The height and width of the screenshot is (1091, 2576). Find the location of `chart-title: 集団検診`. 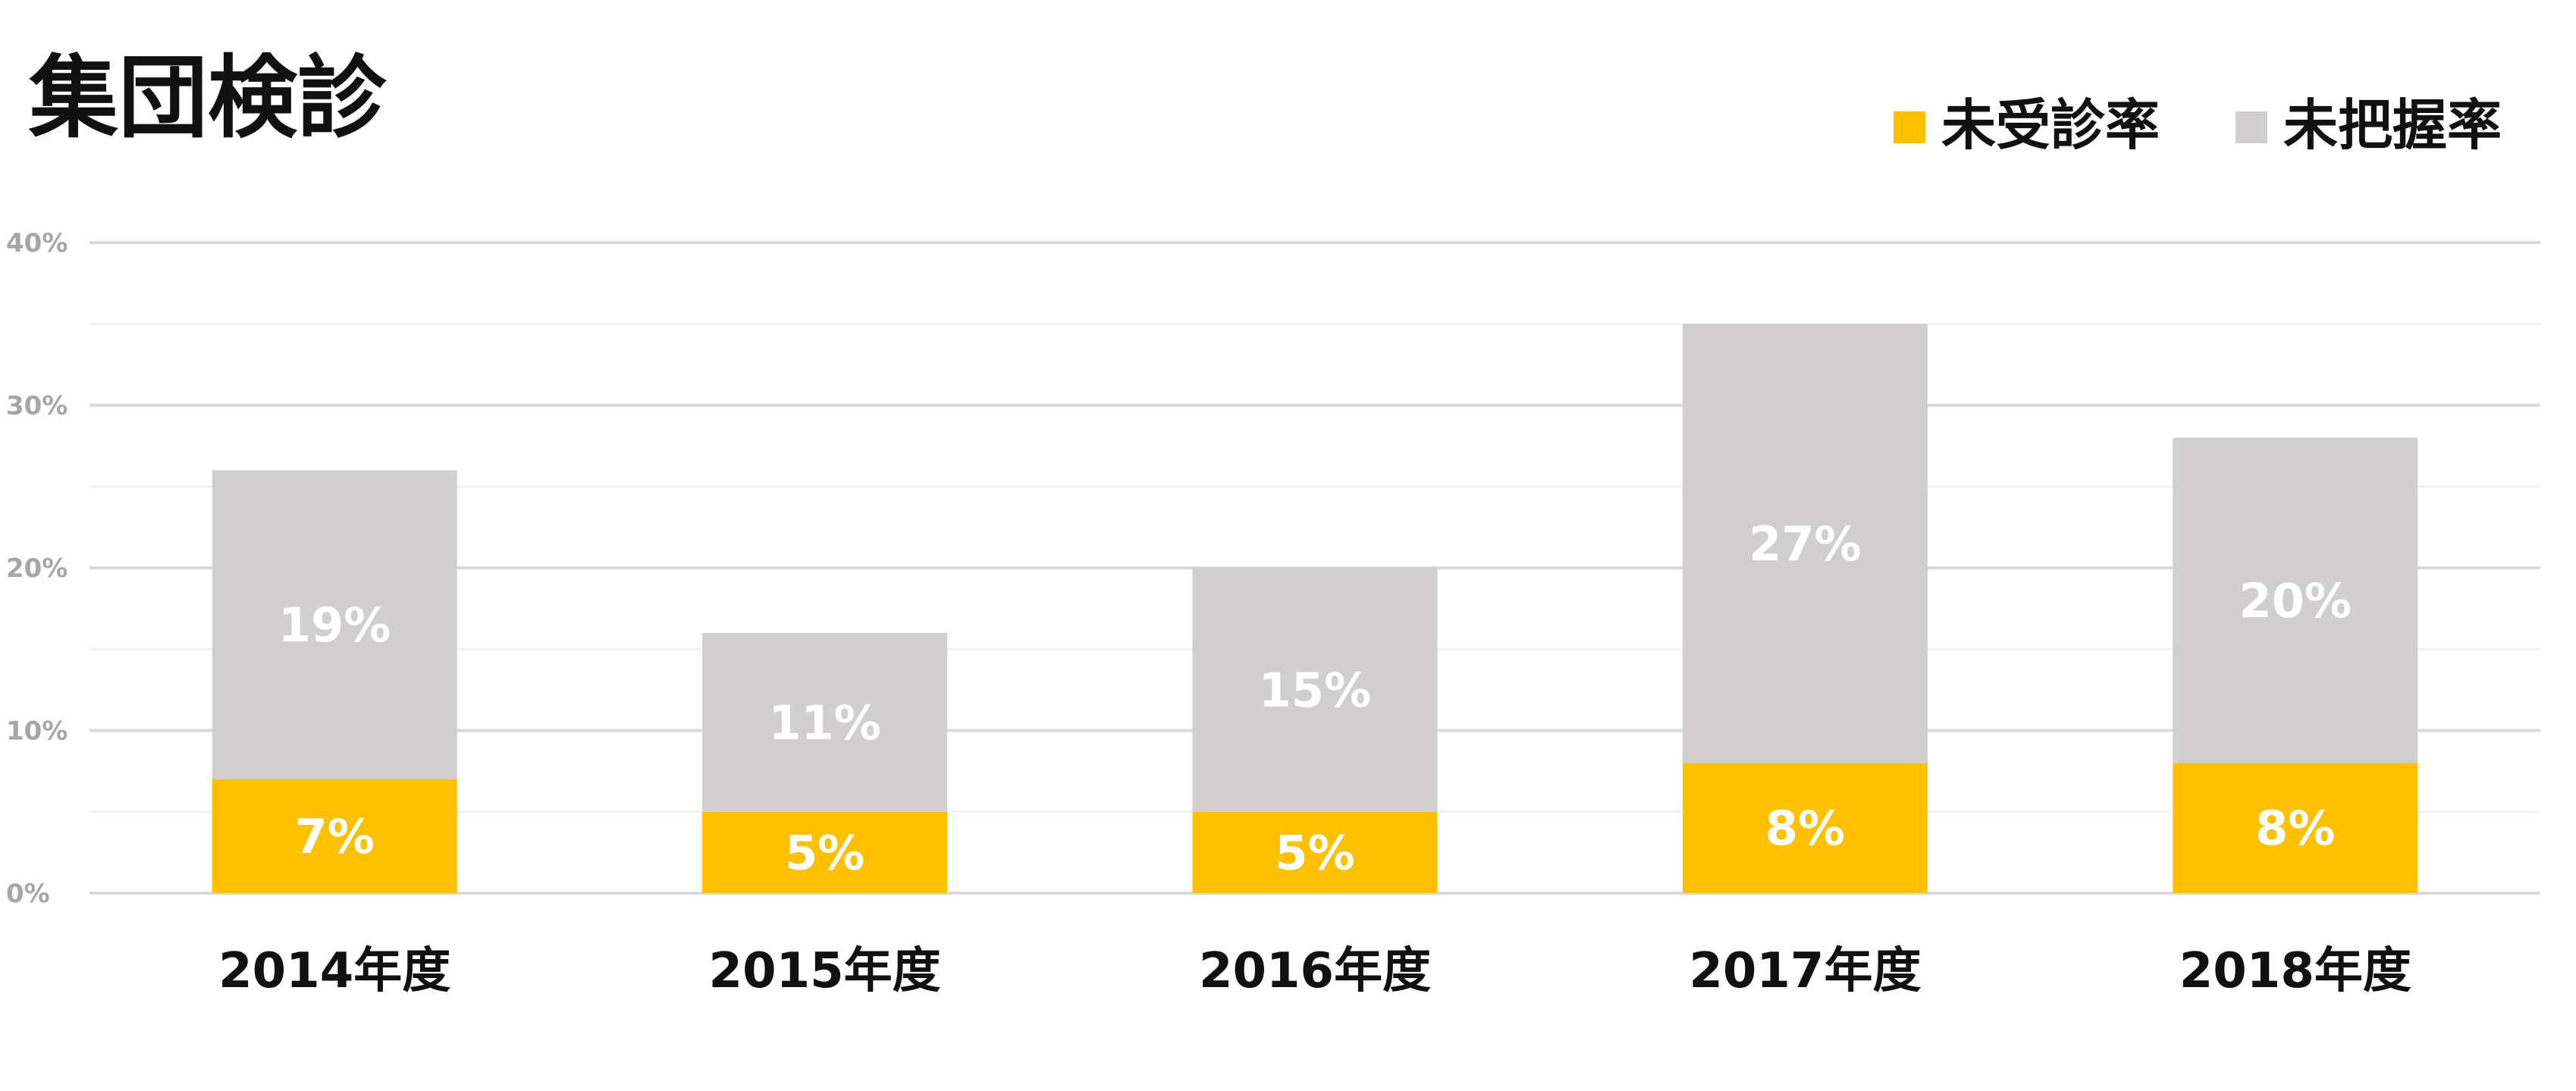

chart-title: 集団検診 is located at coordinates (207, 97).